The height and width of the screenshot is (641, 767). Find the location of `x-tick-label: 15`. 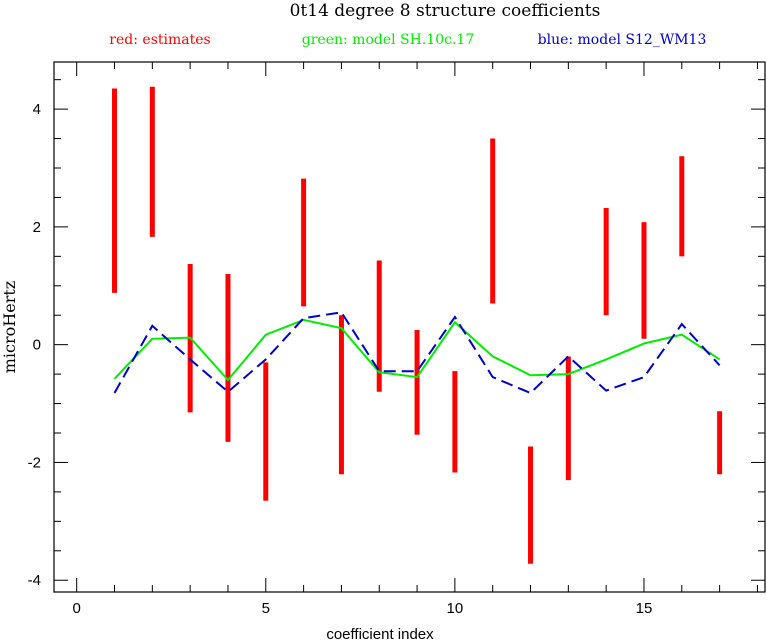

x-tick-label: 15 is located at coordinates (644, 608).